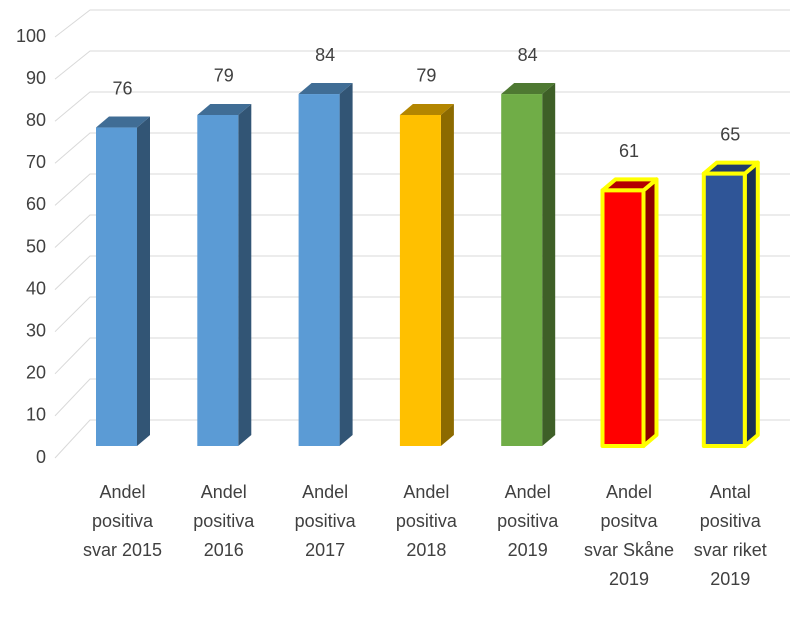 The image size is (790, 619). What do you see at coordinates (36, 415) in the screenshot?
I see `y-tick-label: 10` at bounding box center [36, 415].